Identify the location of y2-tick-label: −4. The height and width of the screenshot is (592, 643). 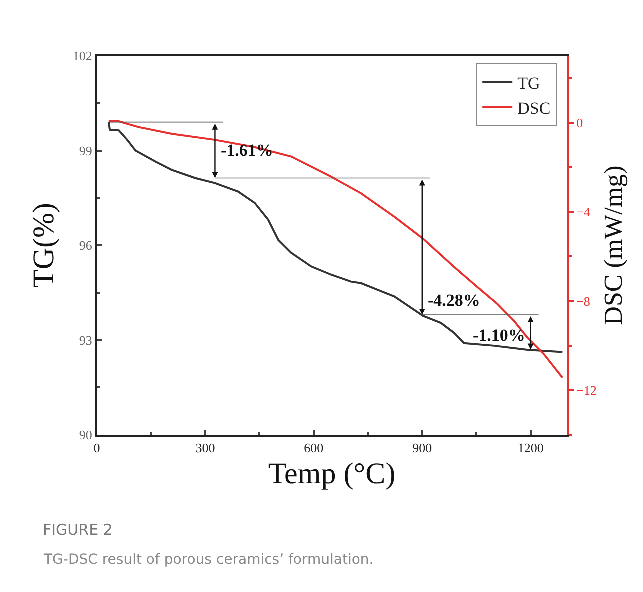
(583, 212).